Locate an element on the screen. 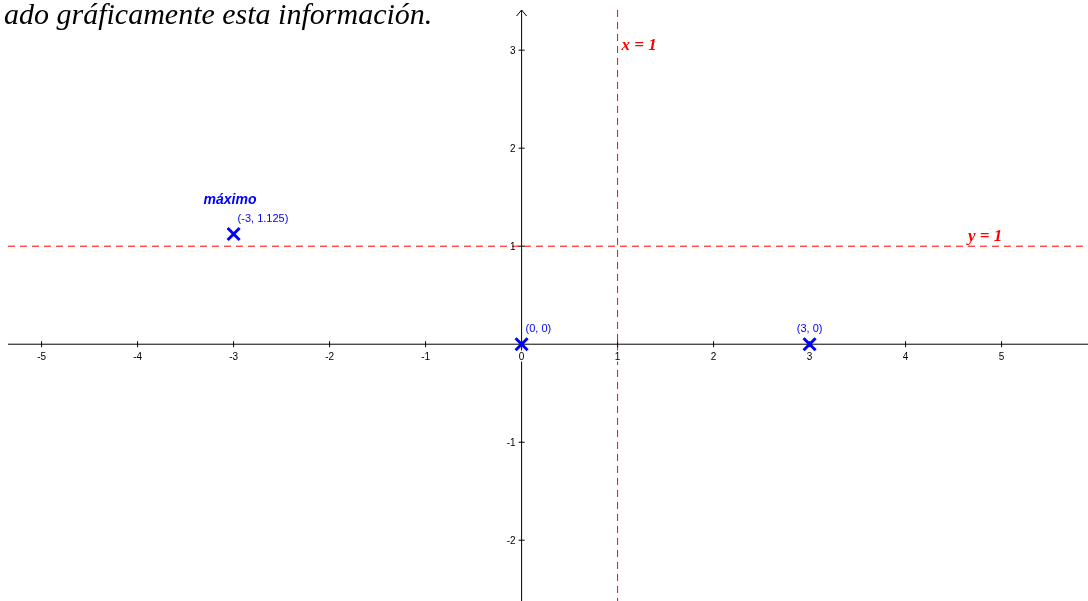  annotation: máximo is located at coordinates (230, 198).